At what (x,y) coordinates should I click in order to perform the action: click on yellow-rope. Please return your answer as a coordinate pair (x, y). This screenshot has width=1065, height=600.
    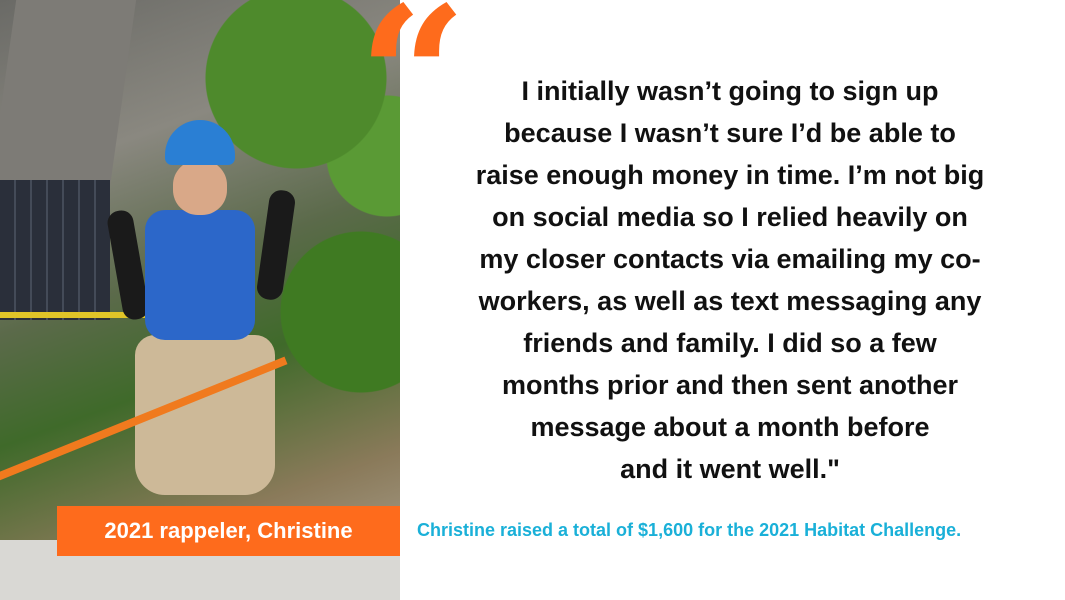
    Looking at the image, I should click on (100, 315).